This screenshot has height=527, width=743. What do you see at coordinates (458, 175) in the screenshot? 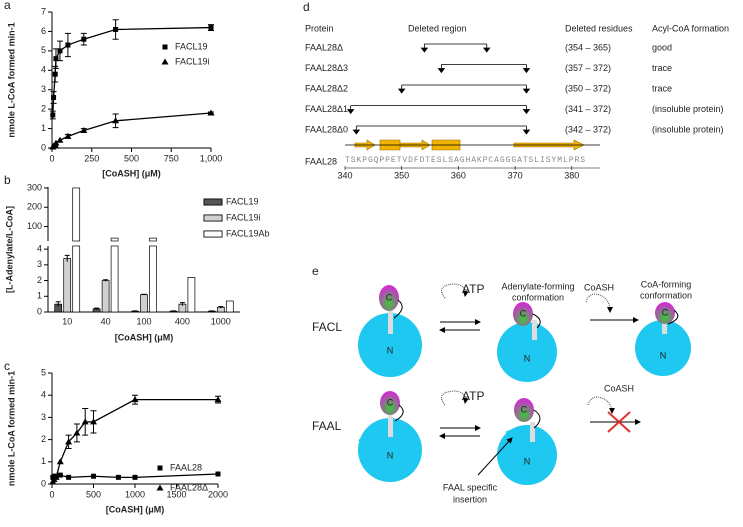
I see `ruler-label: 360` at bounding box center [458, 175].